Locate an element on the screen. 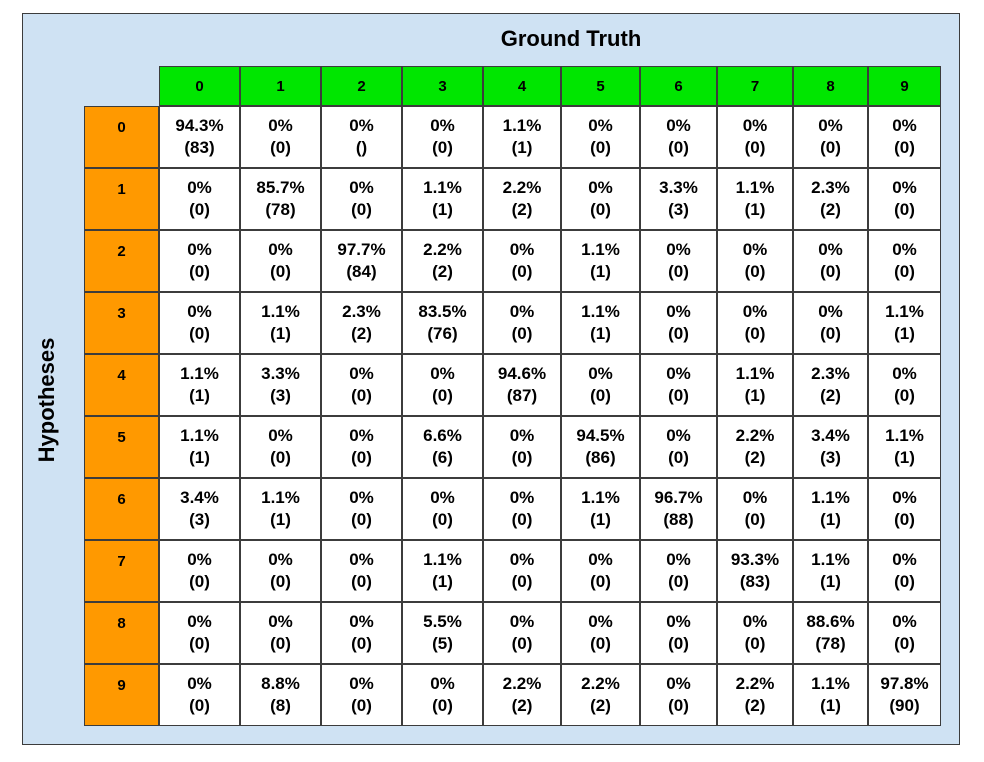 The image size is (984, 762). row-header-5: 5 is located at coordinates (121, 447).